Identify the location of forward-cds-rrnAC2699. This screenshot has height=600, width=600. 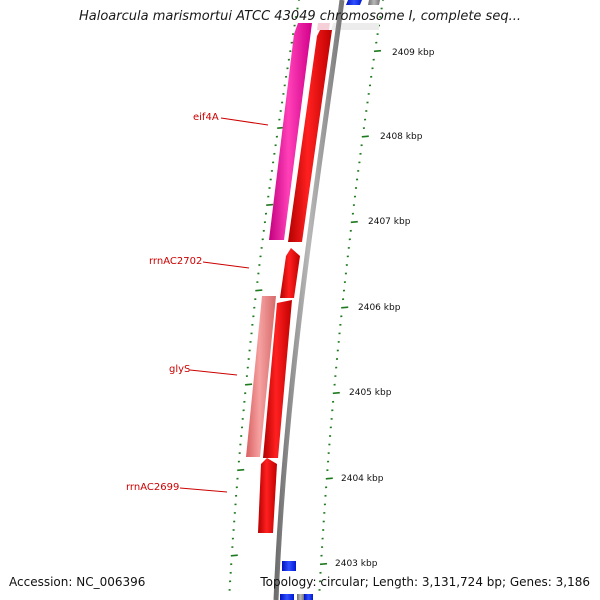
(267, 495).